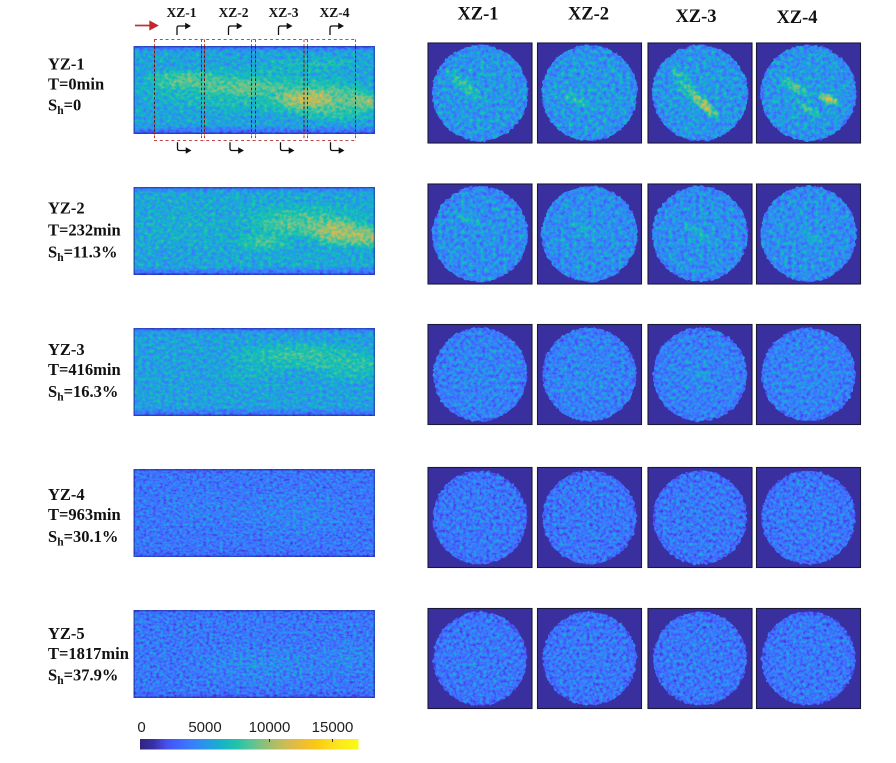  Describe the element at coordinates (66, 494) in the screenshot. I see `svg-text: YZ-4` at that location.